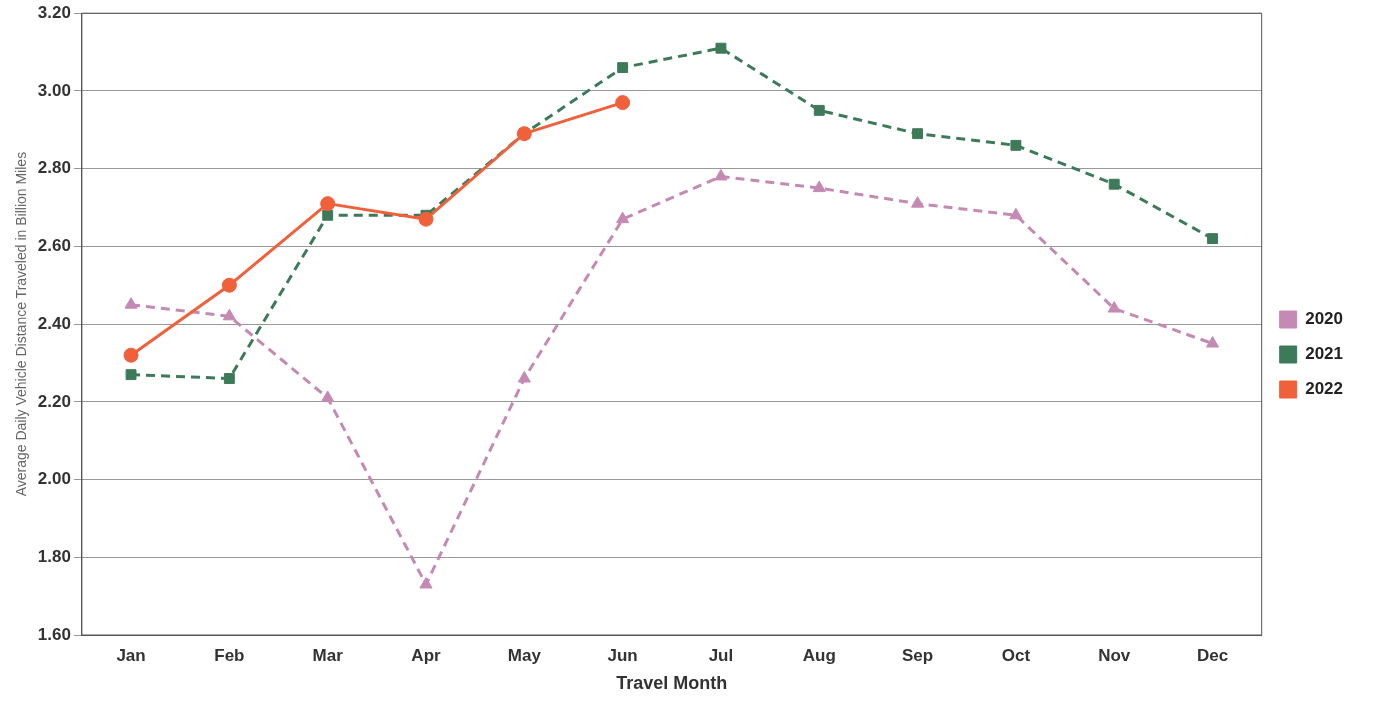 This screenshot has height=709, width=1373. Describe the element at coordinates (622, 655) in the screenshot. I see `x-tick-label: Jun` at that location.